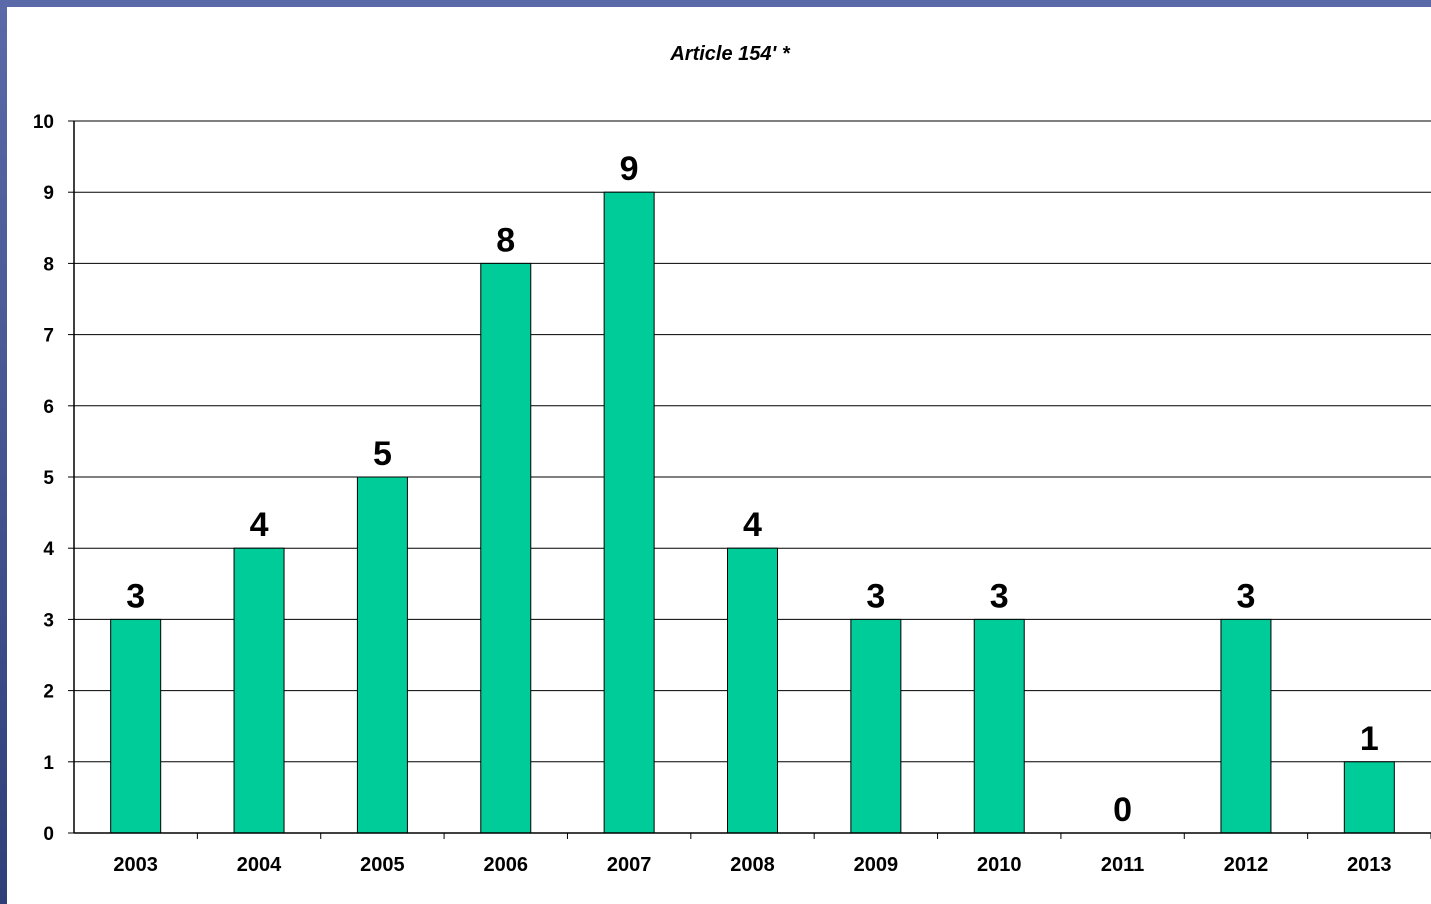  Describe the element at coordinates (43, 122) in the screenshot. I see `y-tick-label: 10` at that location.